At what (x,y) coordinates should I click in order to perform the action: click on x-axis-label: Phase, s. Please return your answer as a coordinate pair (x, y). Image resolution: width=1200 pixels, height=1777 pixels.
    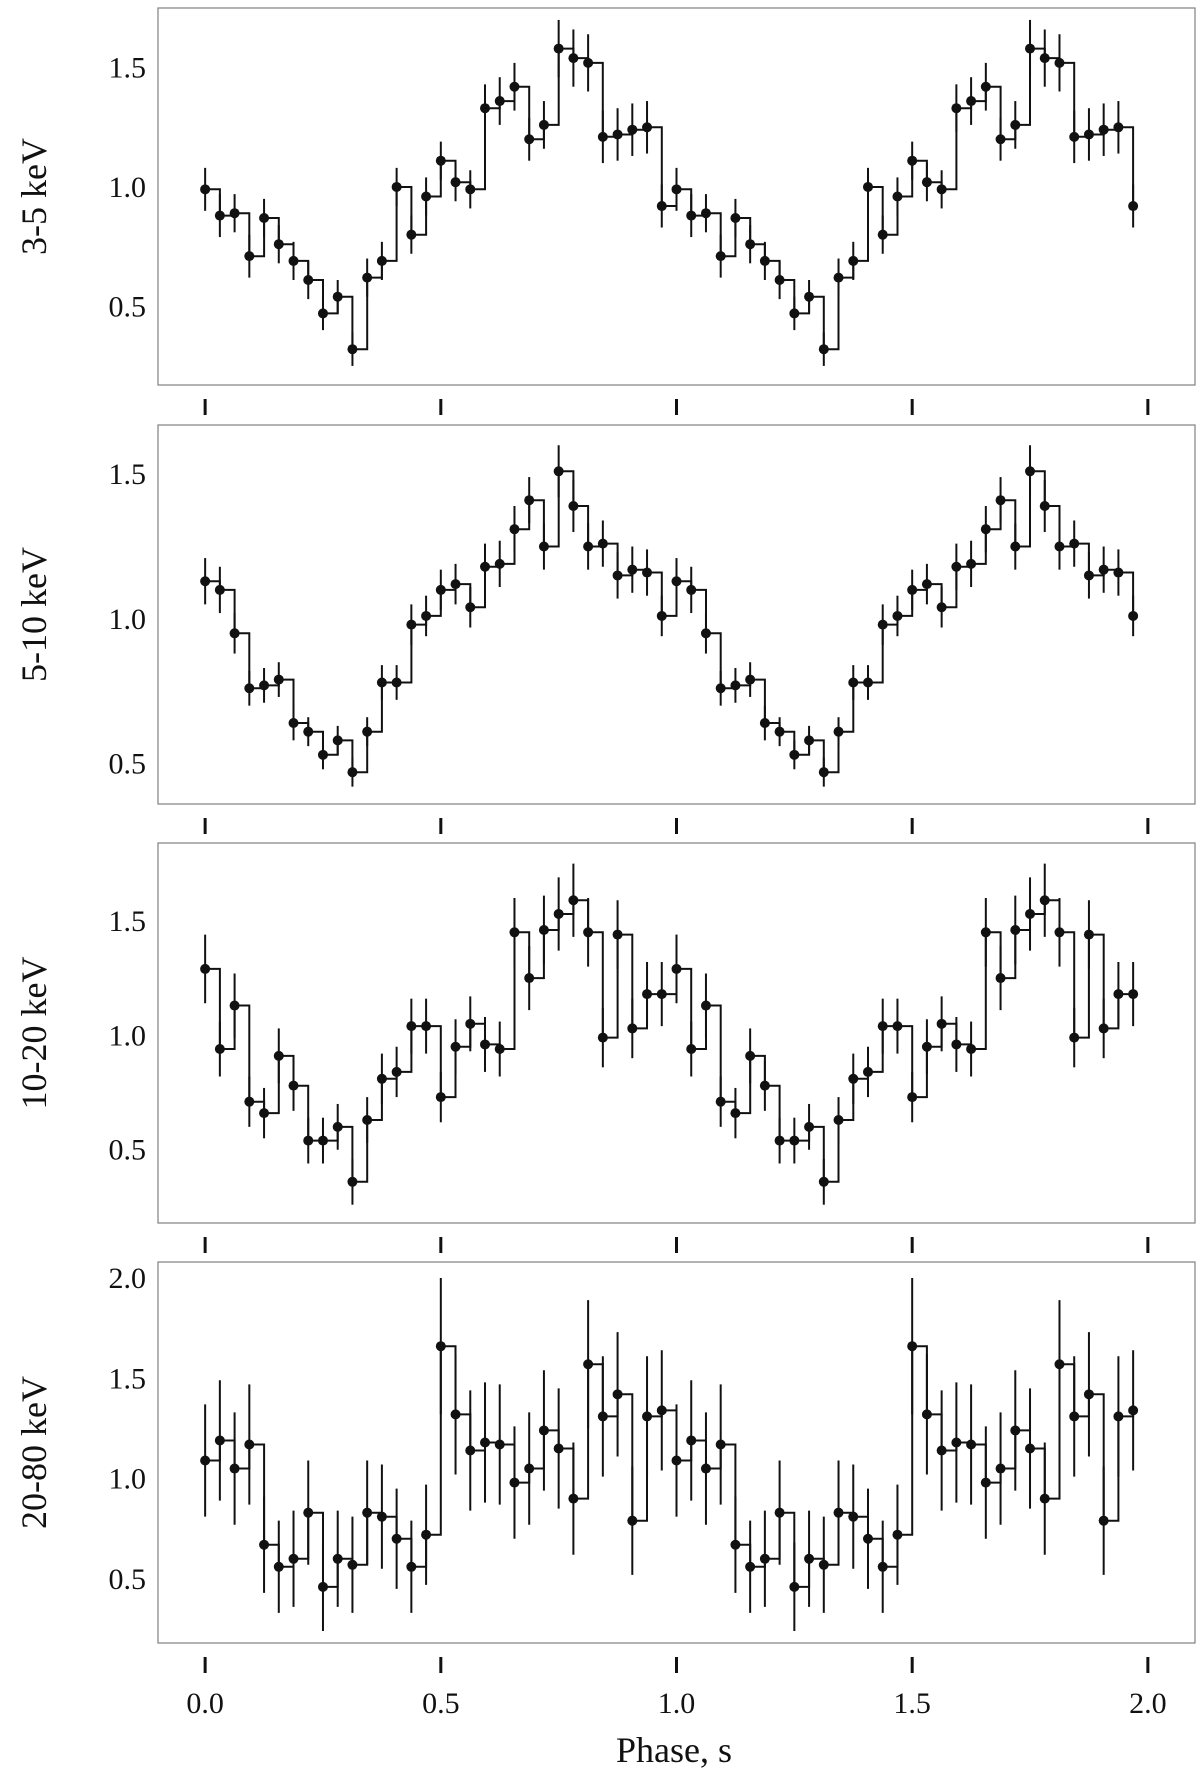
    Looking at the image, I should click on (674, 1750).